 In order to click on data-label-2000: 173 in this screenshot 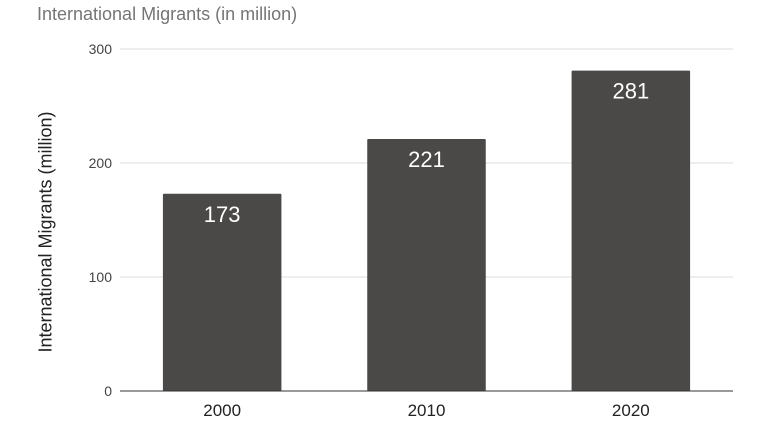, I will do `click(222, 214)`.